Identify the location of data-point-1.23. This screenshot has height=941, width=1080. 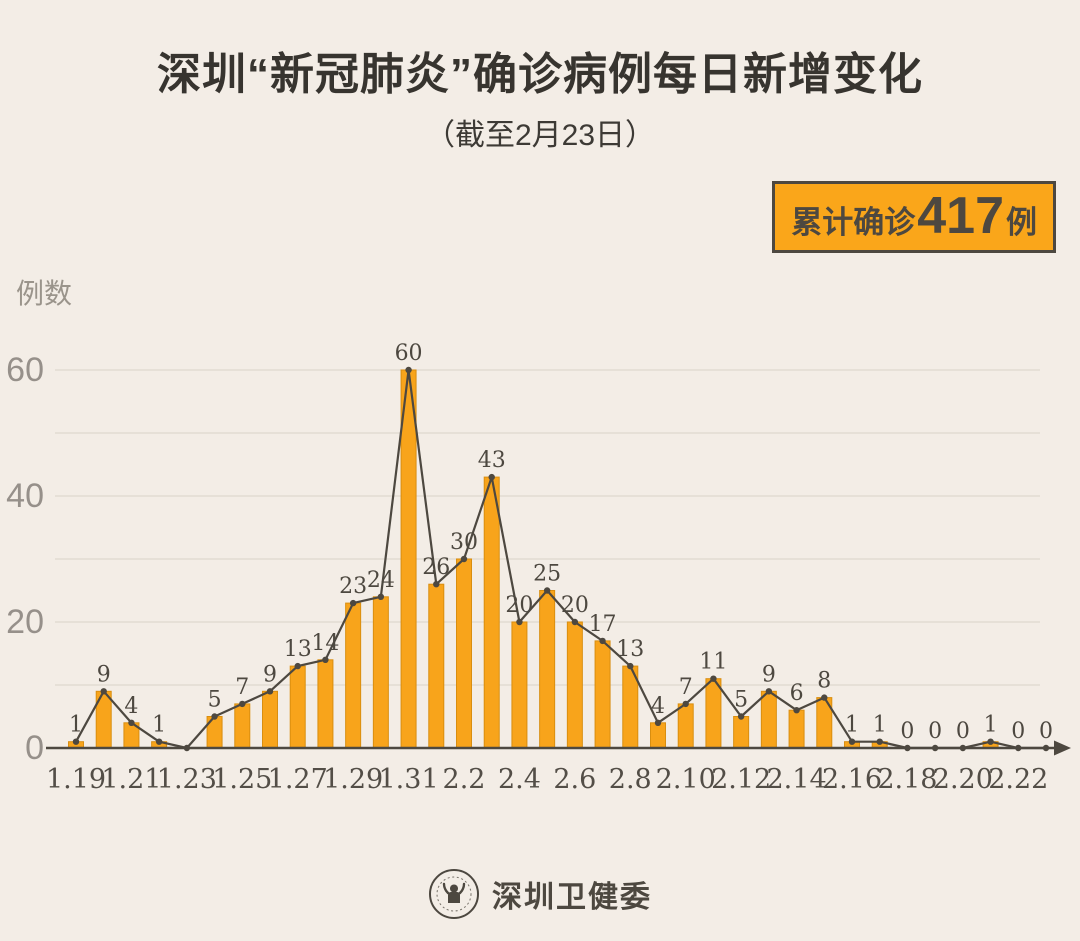
(187, 748).